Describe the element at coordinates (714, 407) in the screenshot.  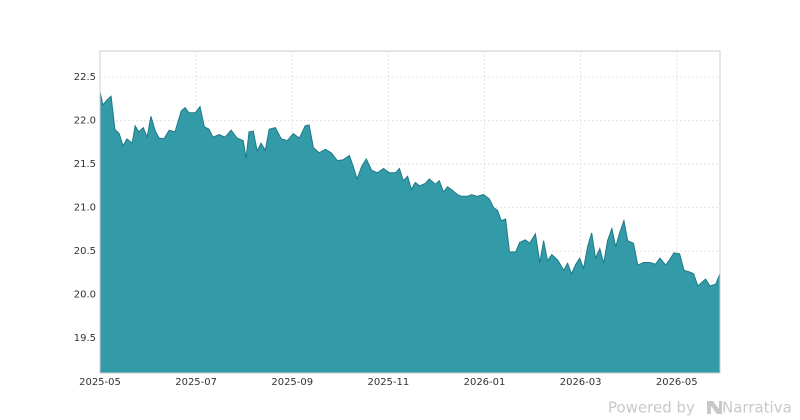
I see `brand-logo` at that location.